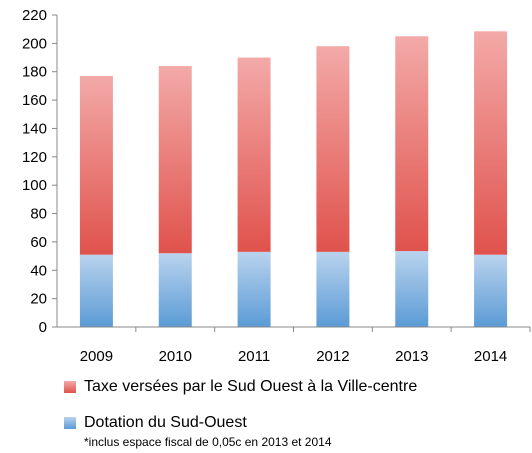 The image size is (532, 453). Describe the element at coordinates (34, 100) in the screenshot. I see `y-tick-label: 160` at that location.